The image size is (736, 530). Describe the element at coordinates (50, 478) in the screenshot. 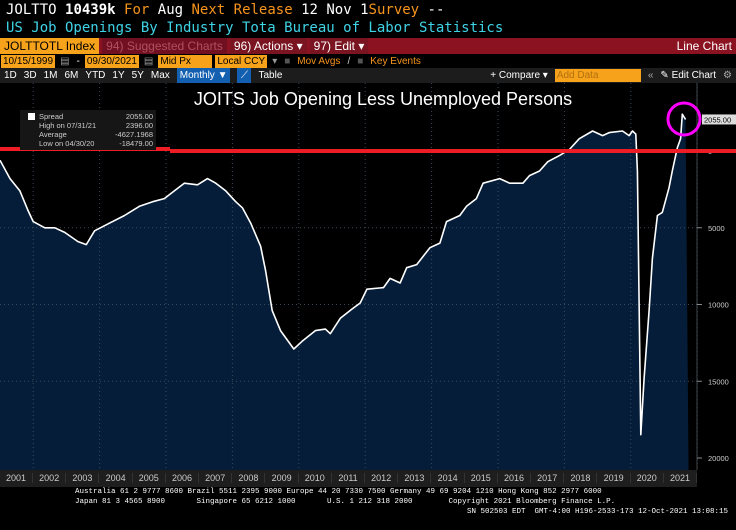

I see `x-tick-label: 2002` at that location.